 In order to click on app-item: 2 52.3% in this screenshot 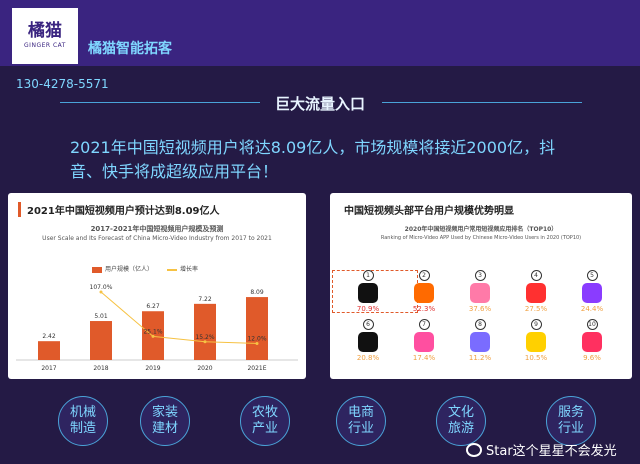, I will do `click(424, 291)`.